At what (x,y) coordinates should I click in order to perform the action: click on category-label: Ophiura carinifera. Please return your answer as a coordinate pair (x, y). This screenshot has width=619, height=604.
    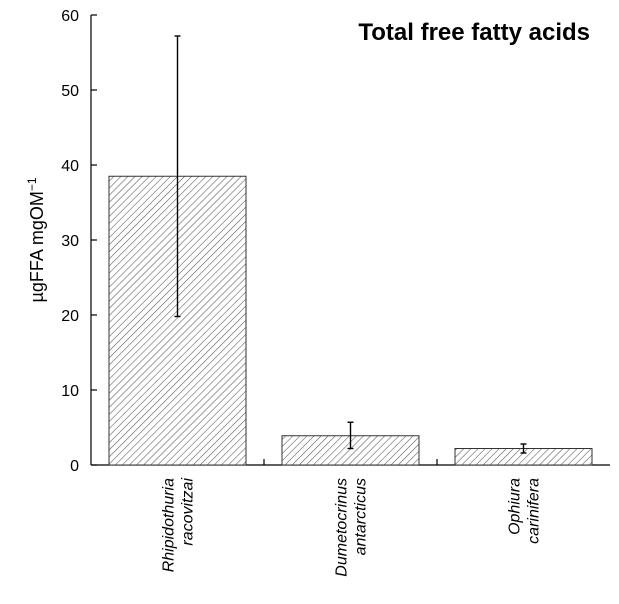
    Looking at the image, I should click on (525, 511).